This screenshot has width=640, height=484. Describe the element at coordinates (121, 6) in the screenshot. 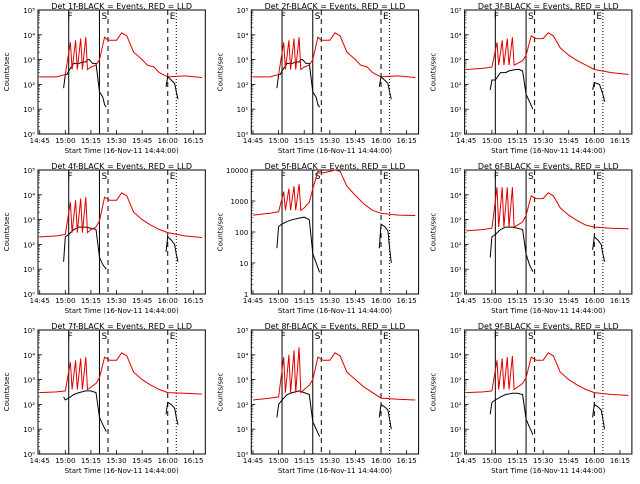

I see `panel-title: Det 1f-BLACK = Events, RED = LLD` at that location.